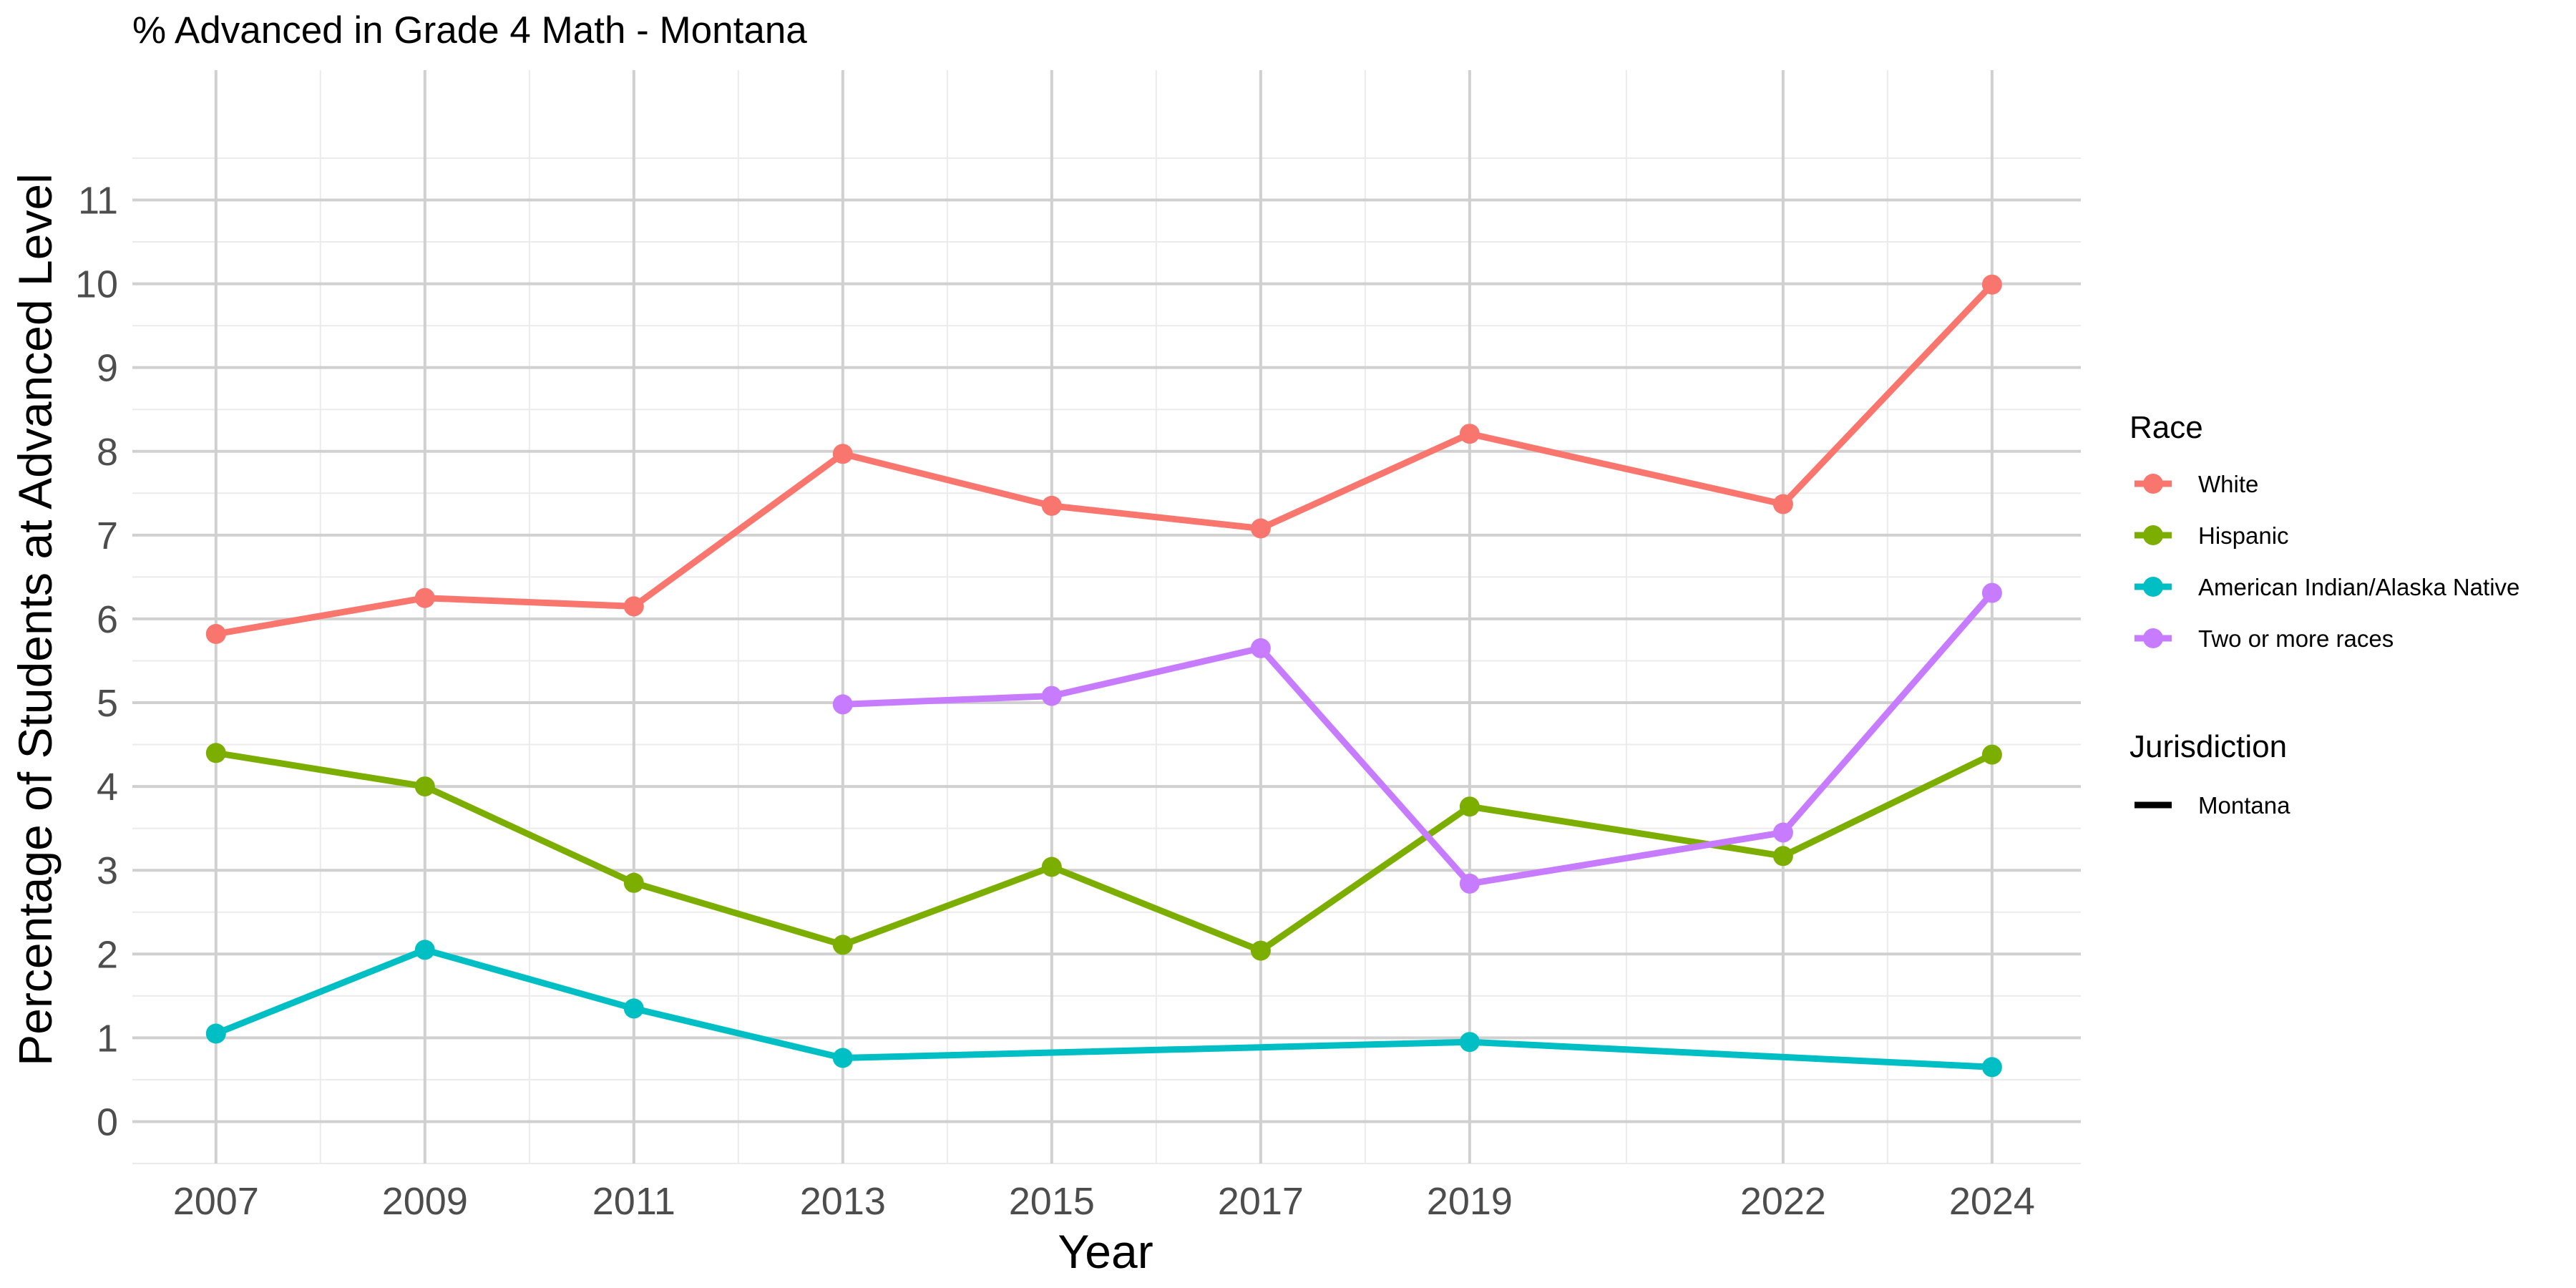  I want to click on legend-title-race: Race, so click(2166, 427).